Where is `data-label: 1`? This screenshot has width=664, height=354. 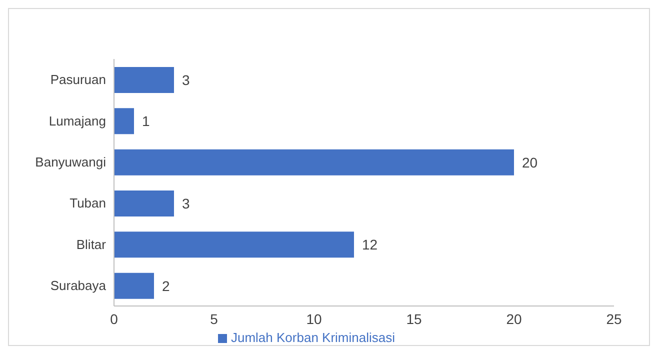 data-label: 1 is located at coordinates (146, 121).